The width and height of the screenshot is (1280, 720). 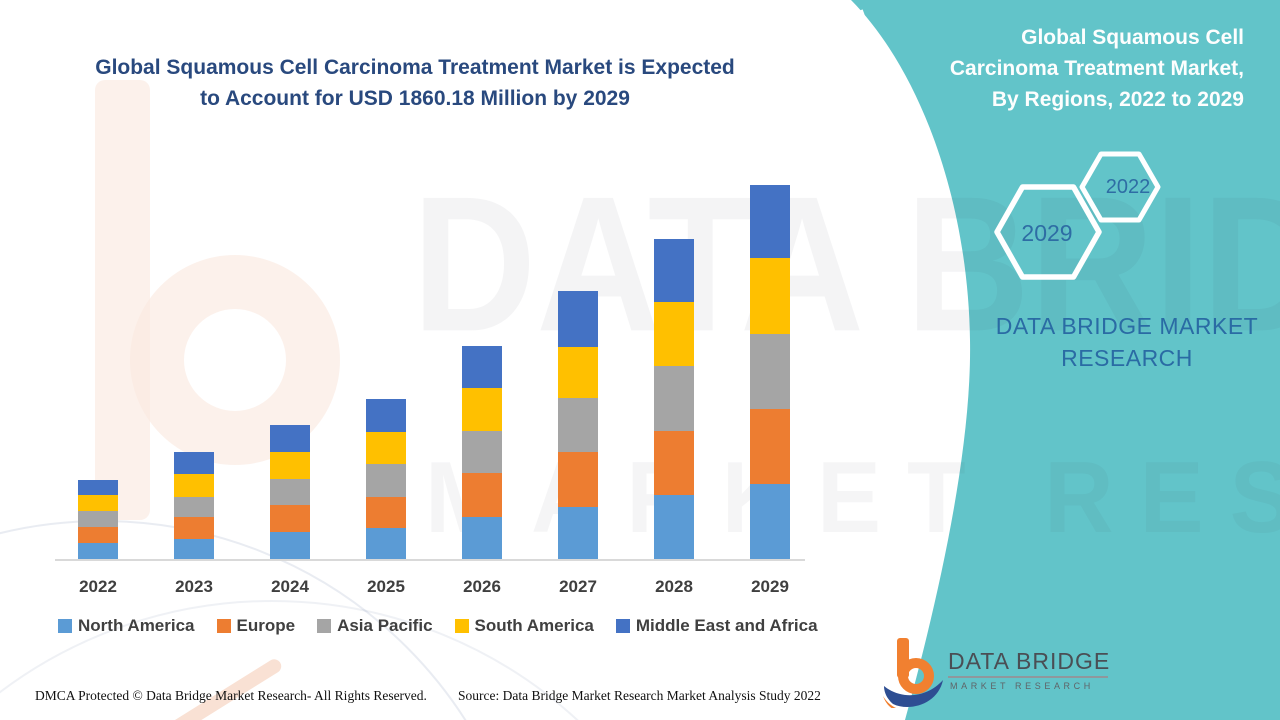 I want to click on bar-2022, so click(x=98, y=520).